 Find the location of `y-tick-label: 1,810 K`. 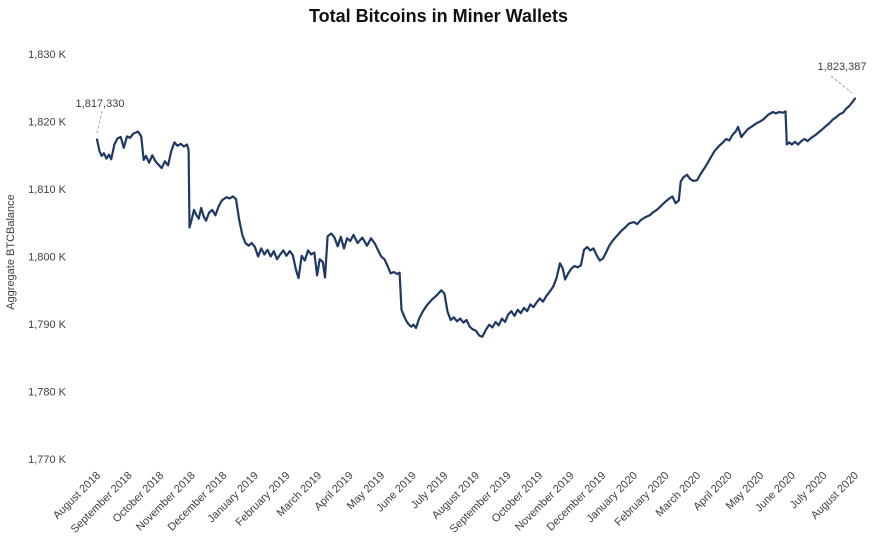

y-tick-label: 1,810 K is located at coordinates (47, 190).